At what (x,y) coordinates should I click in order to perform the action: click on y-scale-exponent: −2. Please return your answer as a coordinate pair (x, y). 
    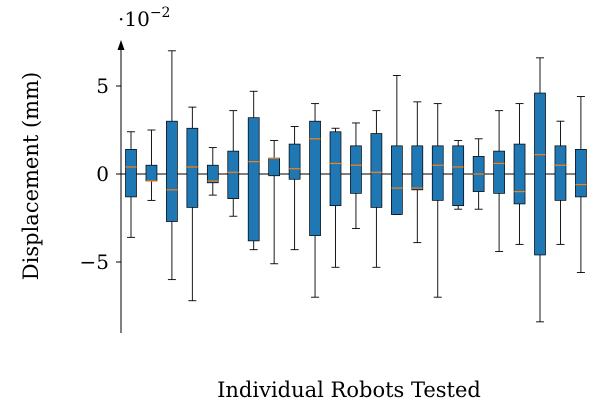
    Looking at the image, I should click on (160, 13).